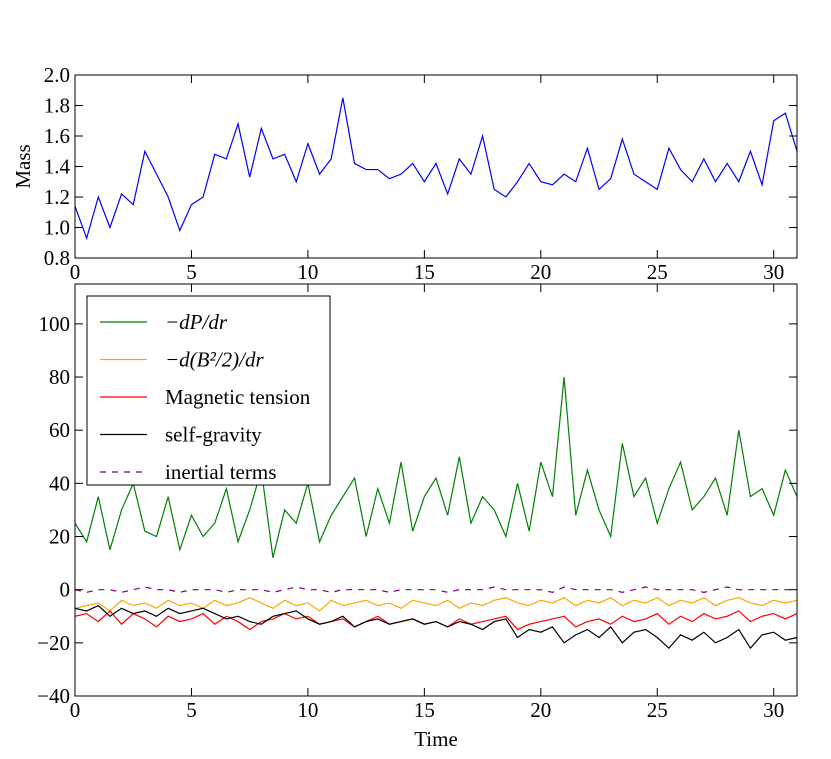  I want to click on y-tick-label: 80, so click(59, 377).